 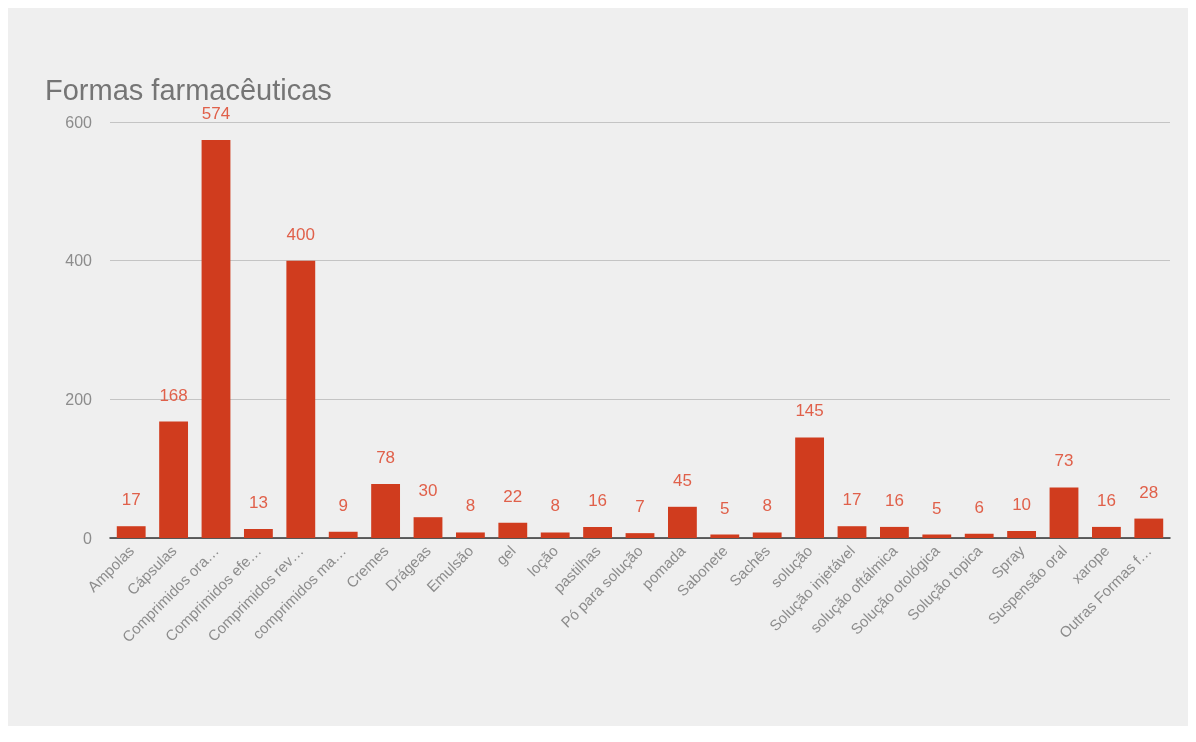 I want to click on x-tick-label: gel, so click(x=505, y=555).